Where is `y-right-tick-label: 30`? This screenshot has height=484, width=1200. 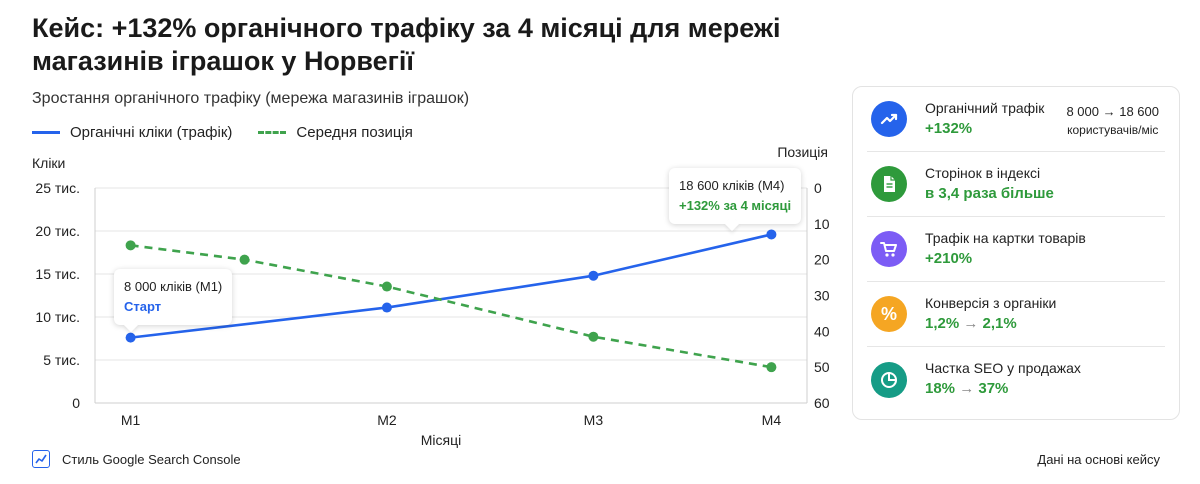
y-right-tick-label: 30 is located at coordinates (822, 296).